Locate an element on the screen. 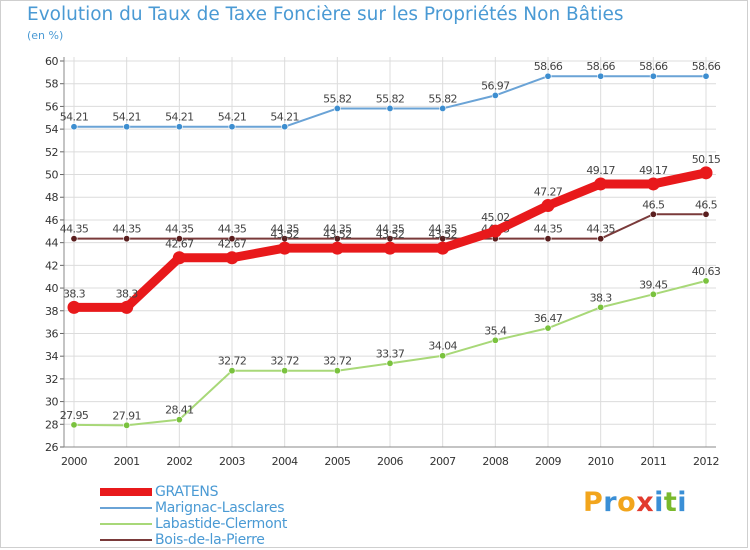  x-tick-label: 2009 is located at coordinates (548, 461).